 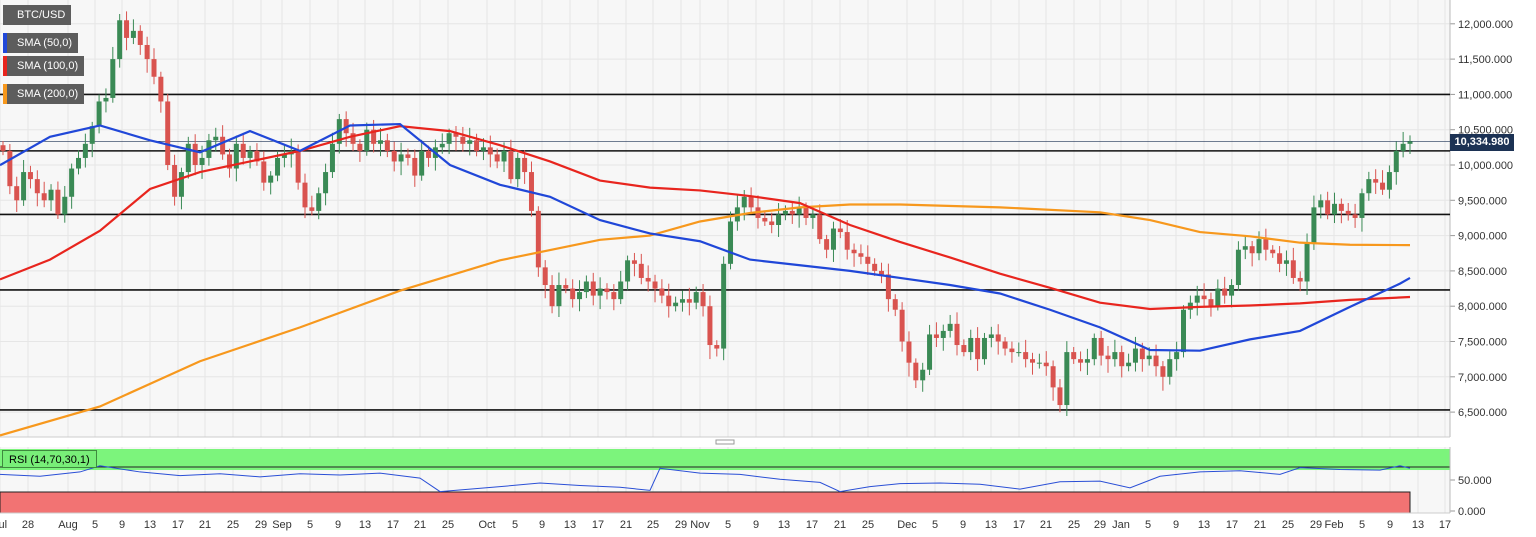 What do you see at coordinates (44, 94) in the screenshot?
I see `sma200-legend: SMA (200,0)` at bounding box center [44, 94].